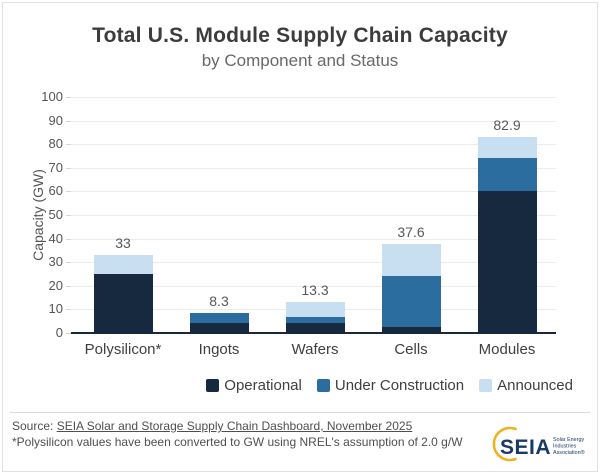 Image resolution: width=600 pixels, height=474 pixels. I want to click on bar-total-label: 33, so click(123, 243).